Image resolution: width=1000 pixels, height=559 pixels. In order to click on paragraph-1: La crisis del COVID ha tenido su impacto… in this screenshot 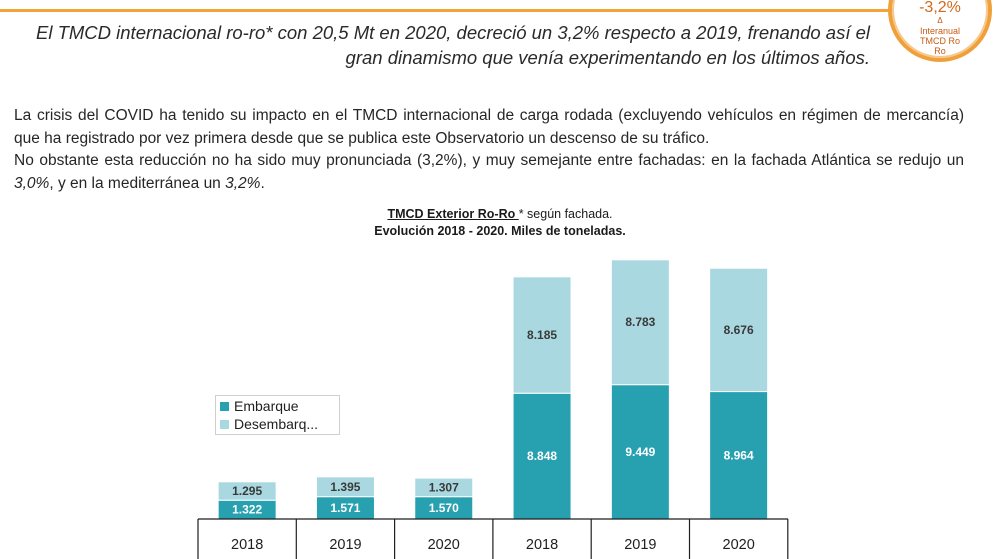, I will do `click(489, 127)`.